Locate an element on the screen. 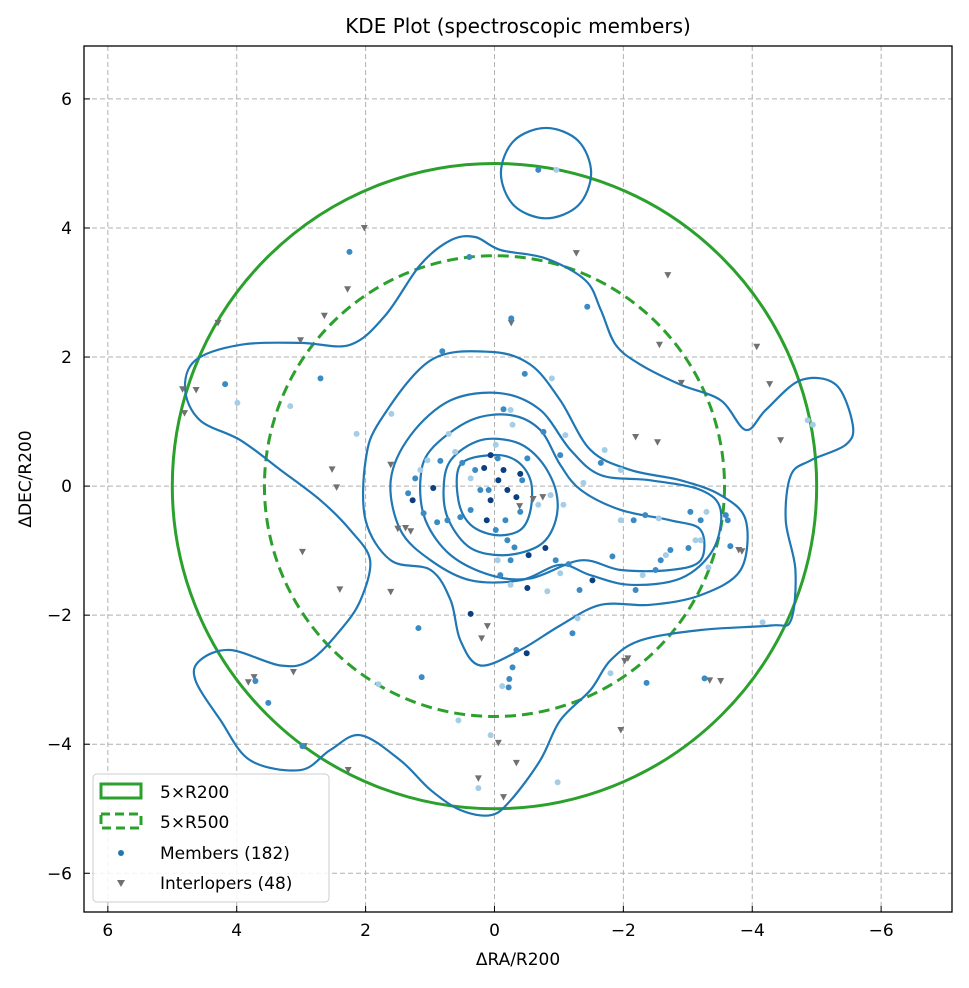 The image size is (969, 988). legend-swatch-r500 is located at coordinates (121, 821).